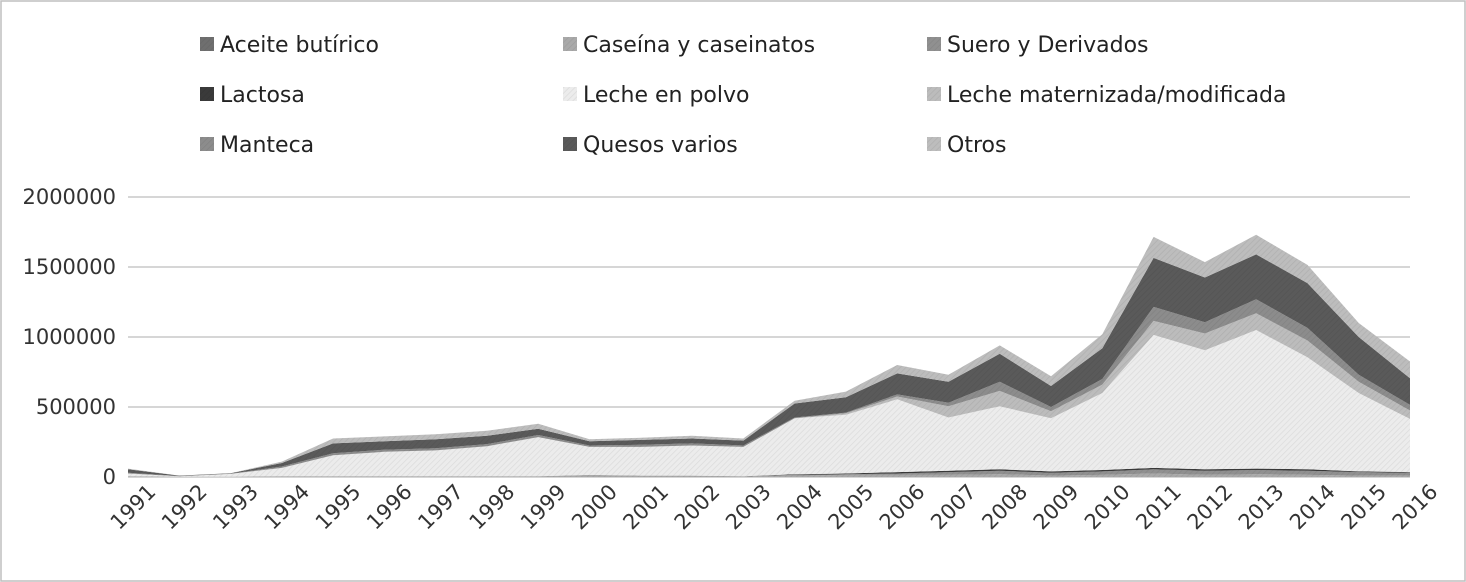 The height and width of the screenshot is (582, 1466). Describe the element at coordinates (1312, 507) in the screenshot. I see `x-tick-label: 2014` at that location.